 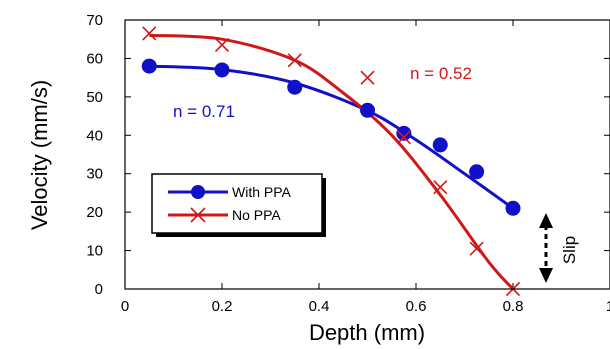 I want to click on x-axis-title: Depth (mm), so click(x=367, y=332).